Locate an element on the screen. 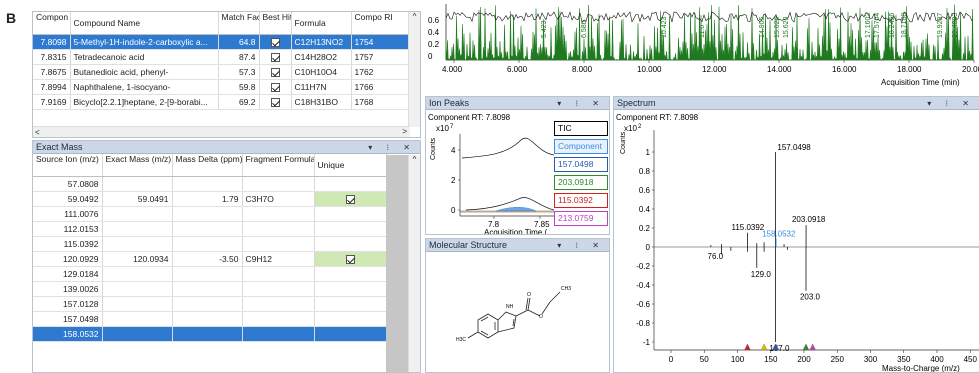  ion-legend-item: TIC is located at coordinates (581, 128).